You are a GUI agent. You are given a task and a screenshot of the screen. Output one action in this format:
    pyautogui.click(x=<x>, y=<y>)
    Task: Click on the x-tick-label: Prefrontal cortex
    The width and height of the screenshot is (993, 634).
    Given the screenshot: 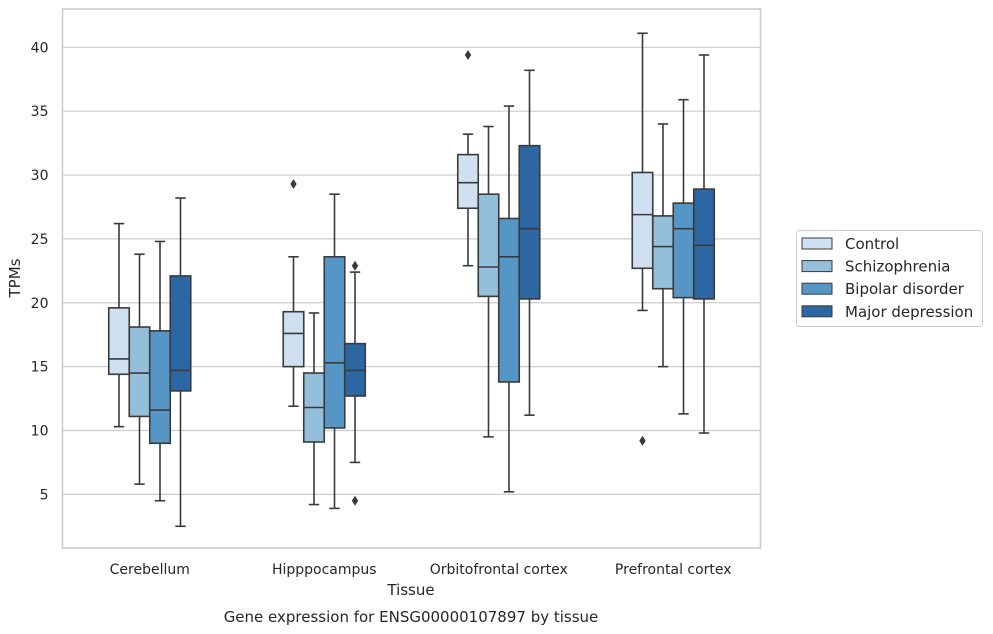 What is the action you would take?
    pyautogui.click(x=673, y=570)
    